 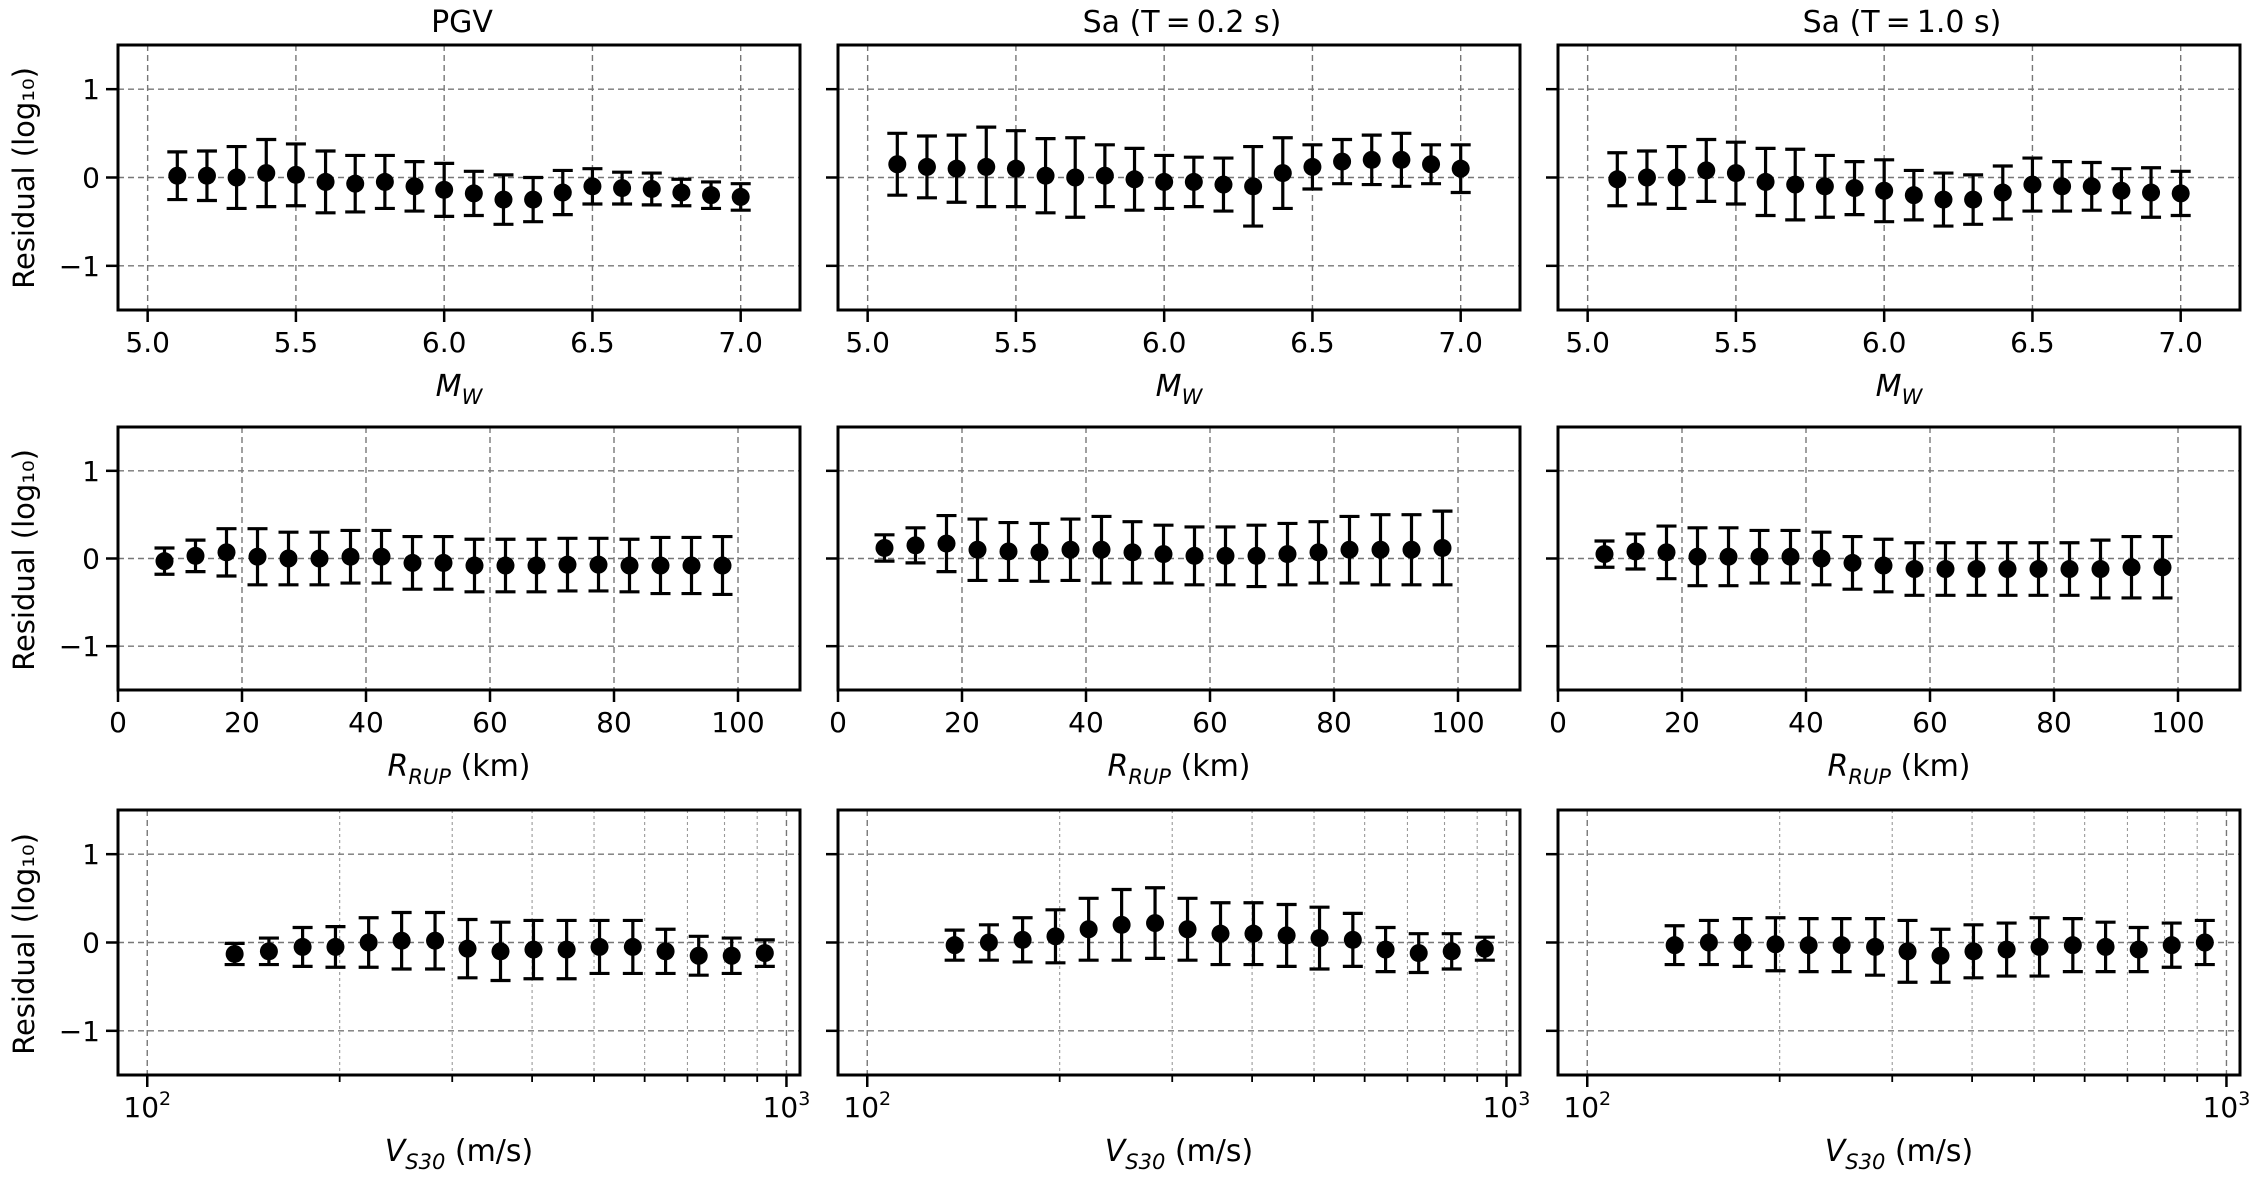 What do you see at coordinates (1930, 722) in the screenshot?
I see `x-tick-label: 60` at bounding box center [1930, 722].